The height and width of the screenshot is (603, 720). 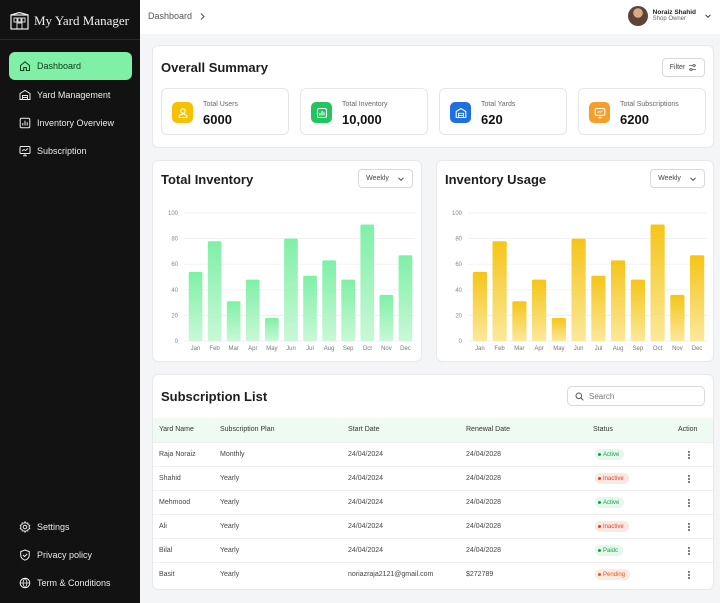 I want to click on y-tick-label: 100, so click(x=173, y=214).